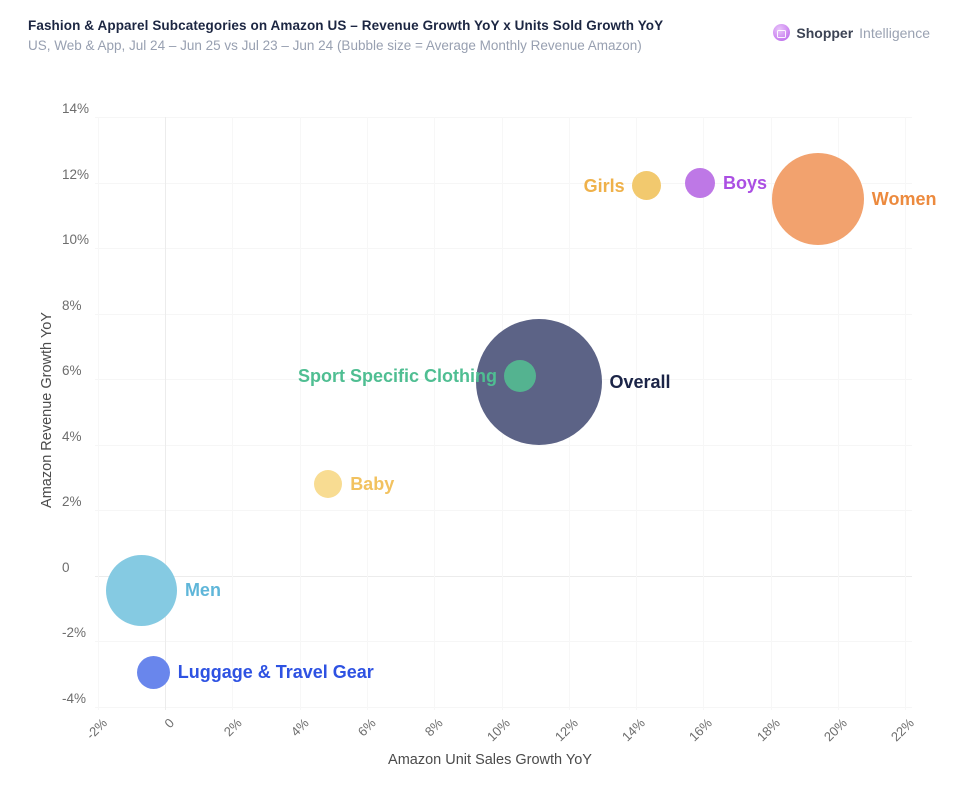 The height and width of the screenshot is (786, 954). Describe the element at coordinates (232, 727) in the screenshot. I see `x-tick-label-2: 2%` at that location.